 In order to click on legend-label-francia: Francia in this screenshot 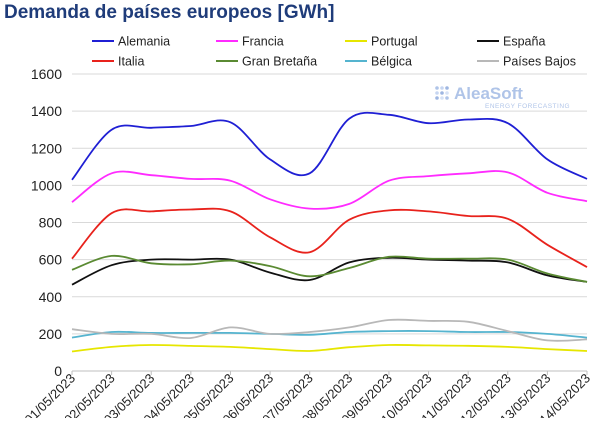, I will do `click(263, 42)`.